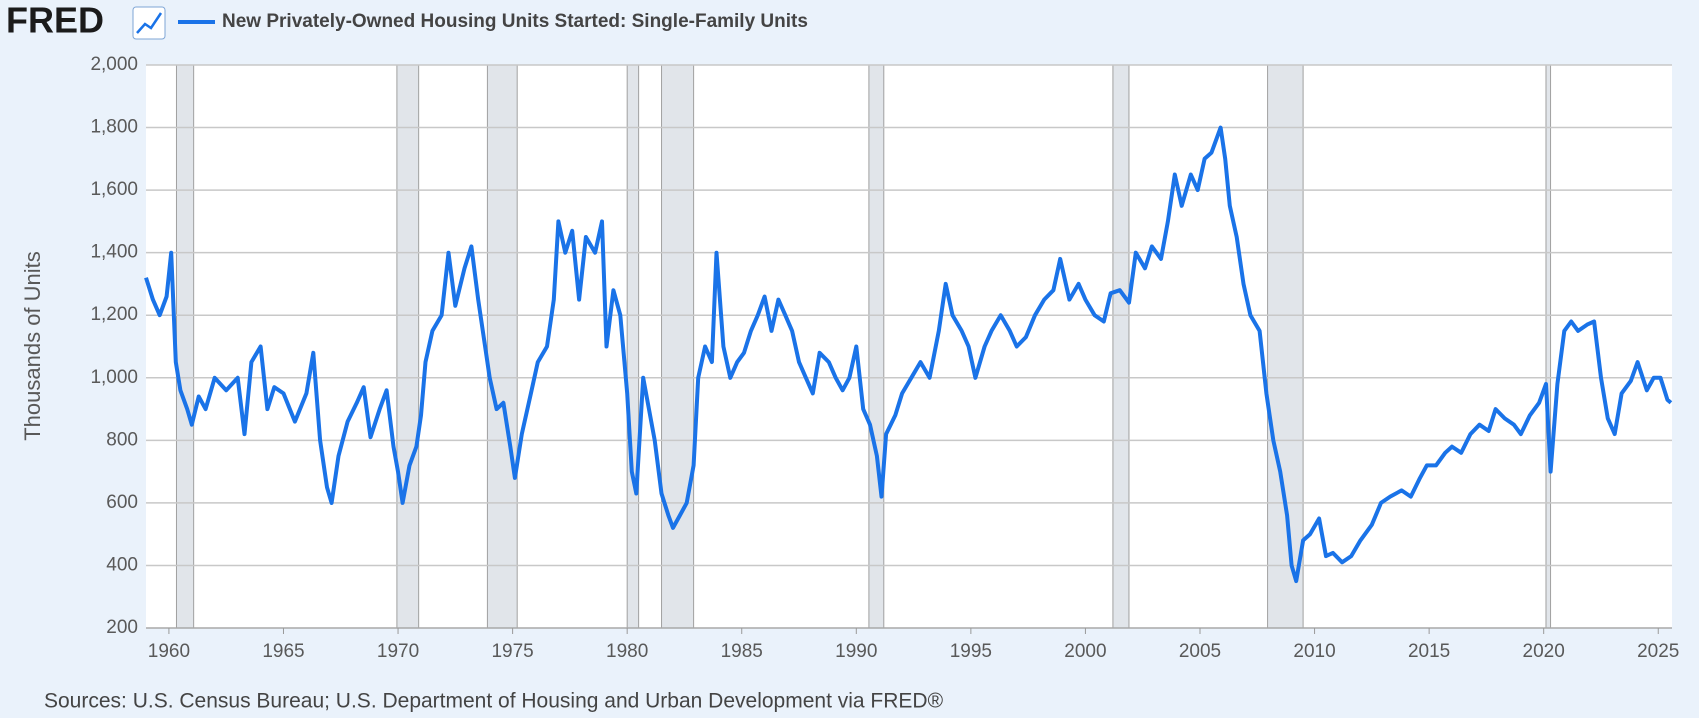 The width and height of the screenshot is (1699, 718). I want to click on y-axis-label: Thousands of Units, so click(32, 346).